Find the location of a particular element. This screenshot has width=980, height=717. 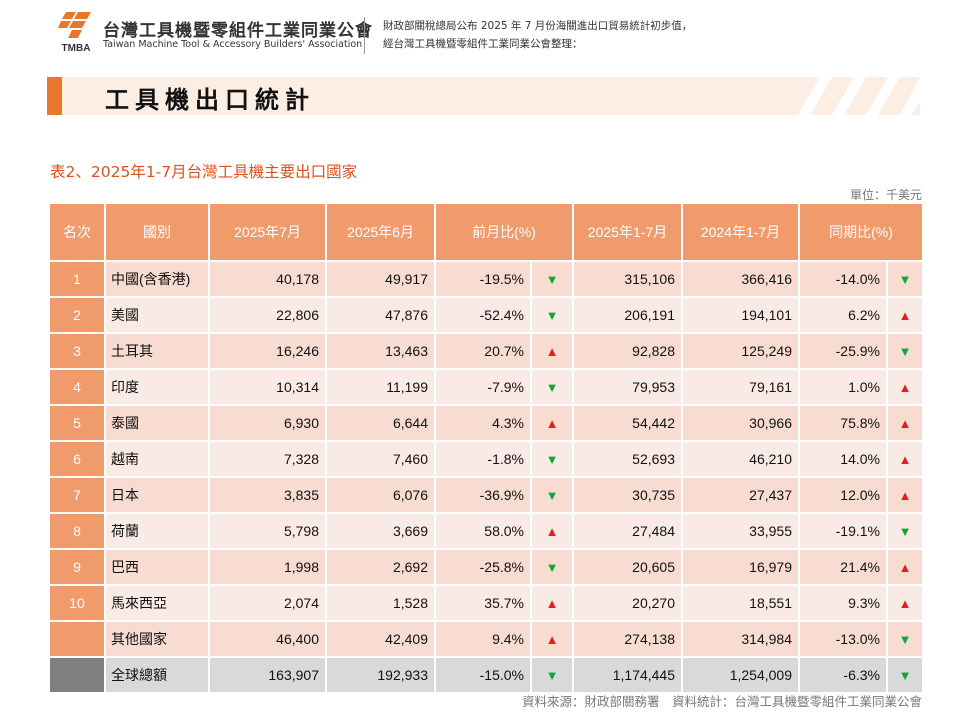

cell-ytd-2025: 27,484 is located at coordinates (627, 531).